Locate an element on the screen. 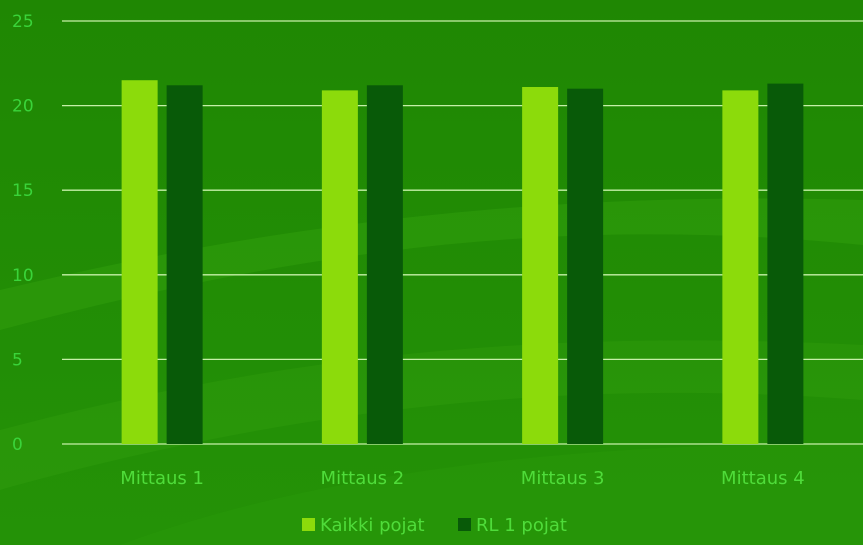 This screenshot has width=863, height=545. y-axis-tick-labels: 0 5 10 15 20 25 is located at coordinates (23, 233).